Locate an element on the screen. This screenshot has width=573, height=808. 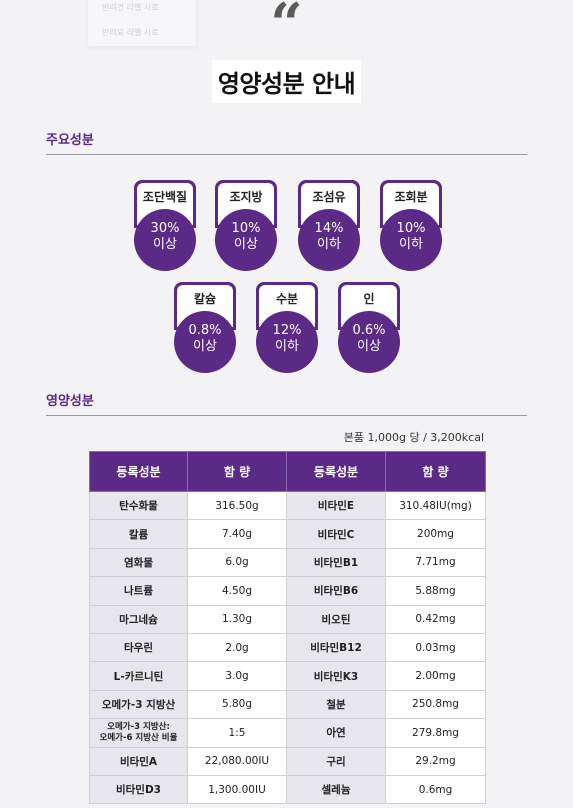
ingredient-badge: 조섬유 14% 이하 is located at coordinates (329, 225).